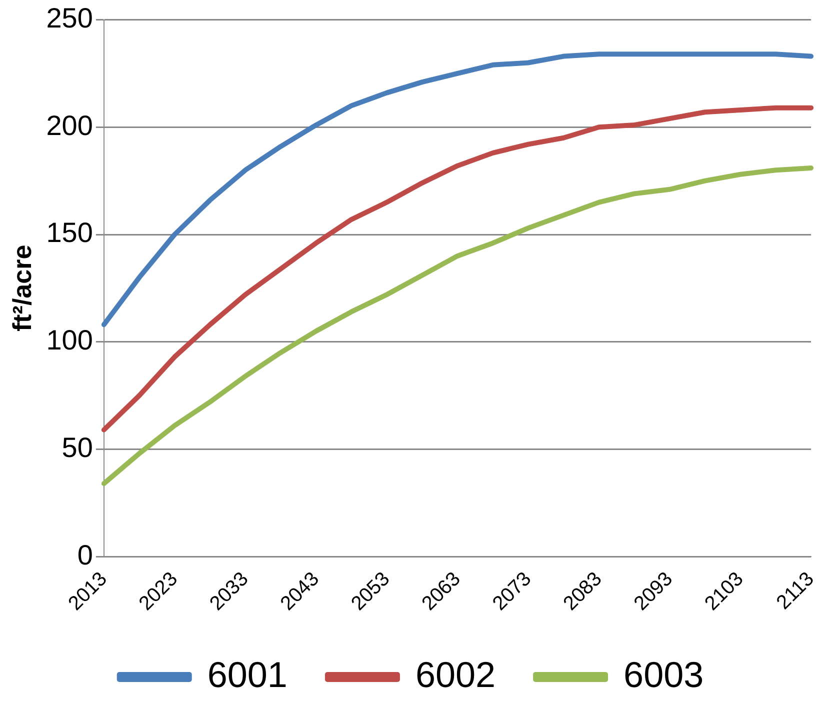 This screenshot has height=705, width=831. Describe the element at coordinates (77, 447) in the screenshot. I see `y-tick-label: 50` at that location.